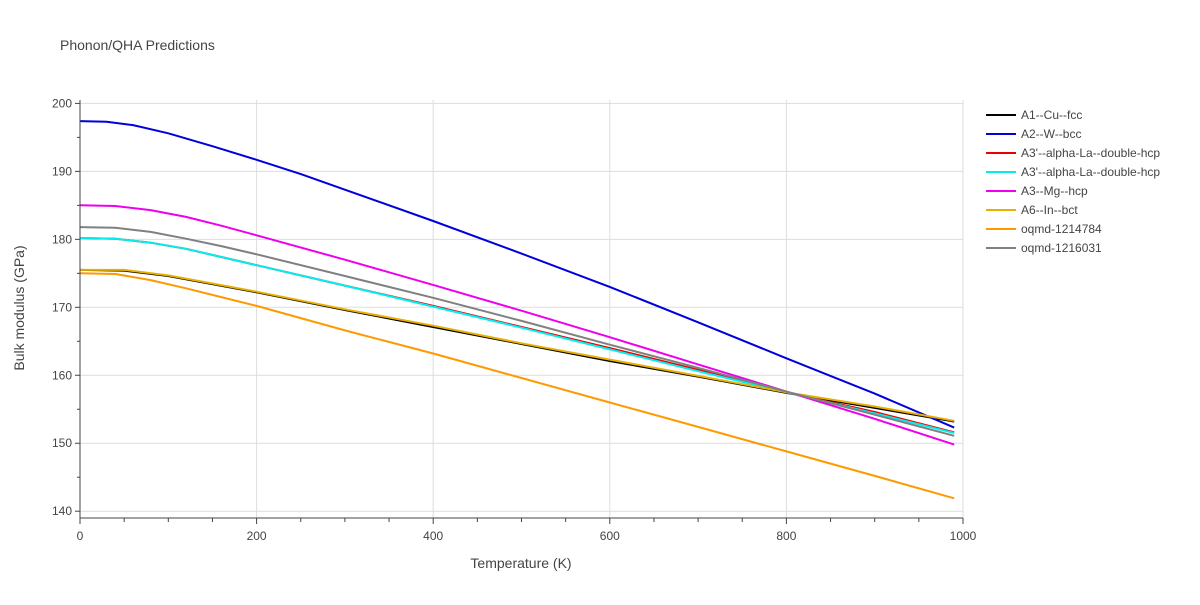 The width and height of the screenshot is (1200, 605). Describe the element at coordinates (527, 530) in the screenshot. I see `x-axis: 0 200 400 600 800 1000` at that location.